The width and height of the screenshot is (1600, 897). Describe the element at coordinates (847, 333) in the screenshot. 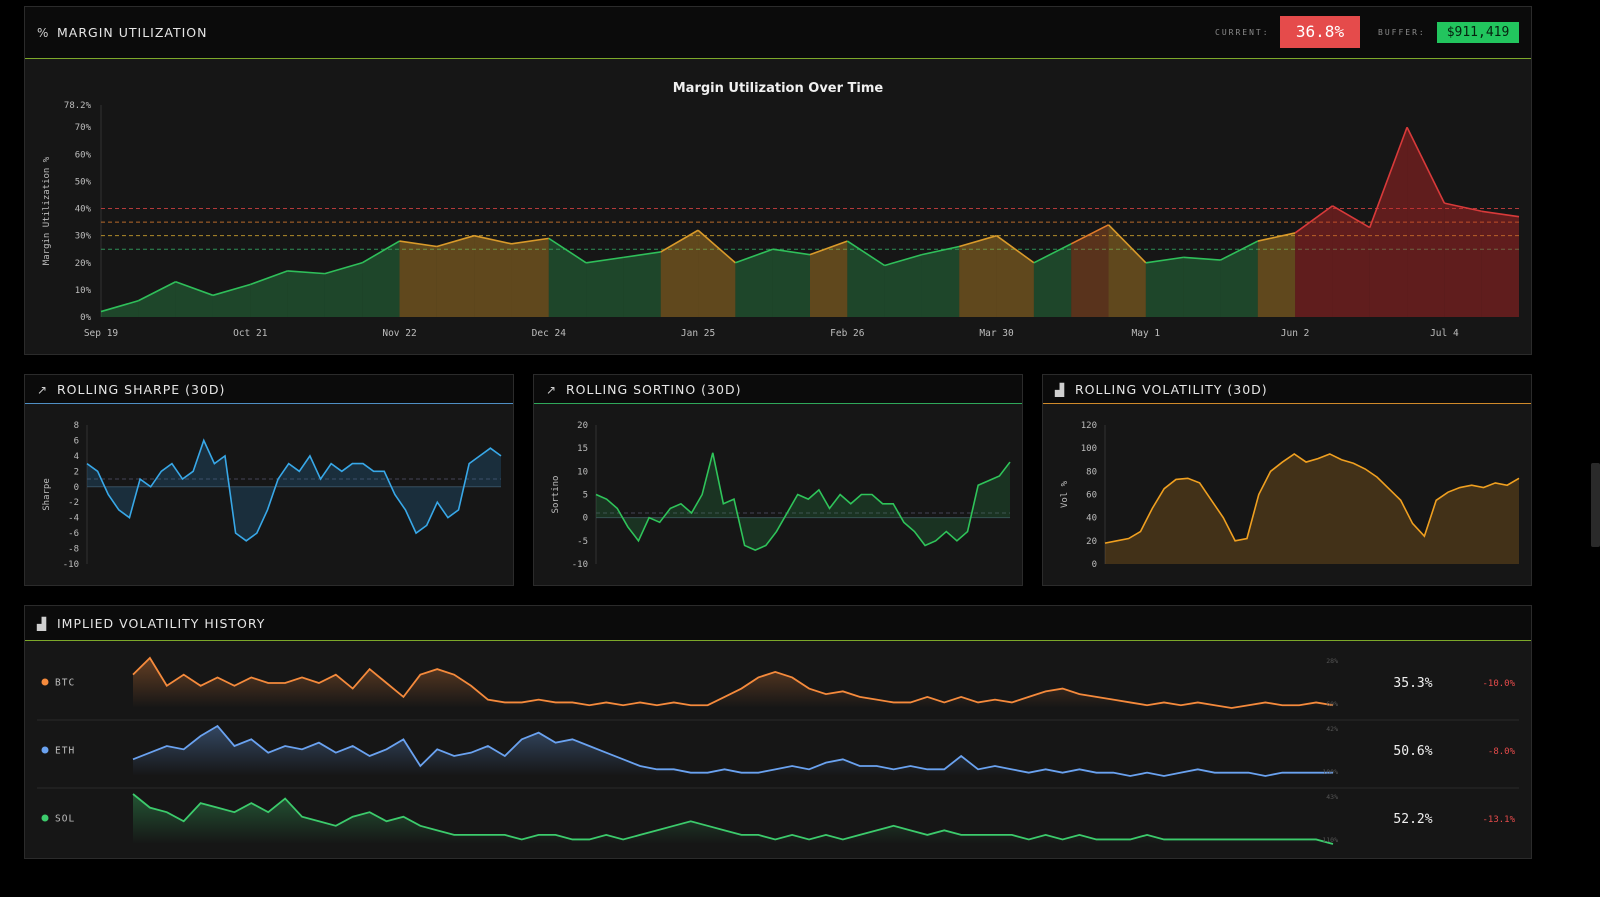

I see `x-tick-label: Feb 26` at that location.